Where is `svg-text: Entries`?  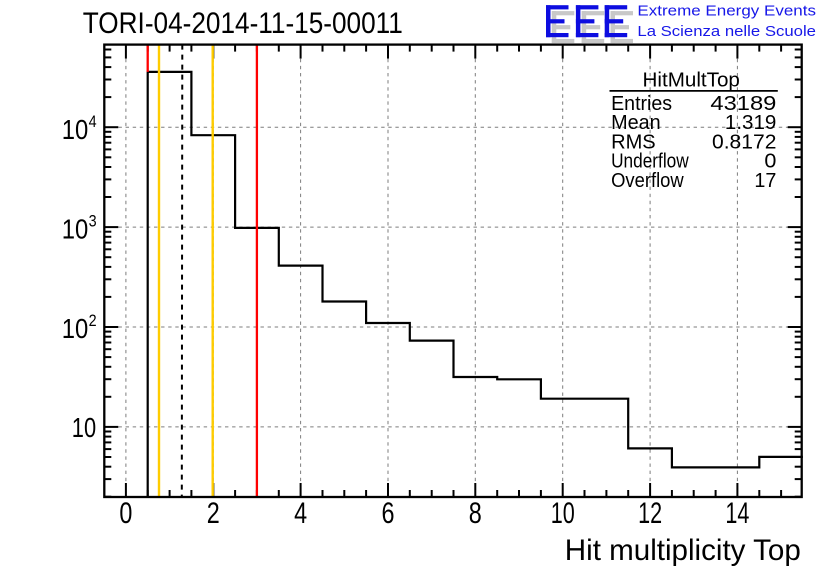
svg-text: Entries is located at coordinates (641, 104).